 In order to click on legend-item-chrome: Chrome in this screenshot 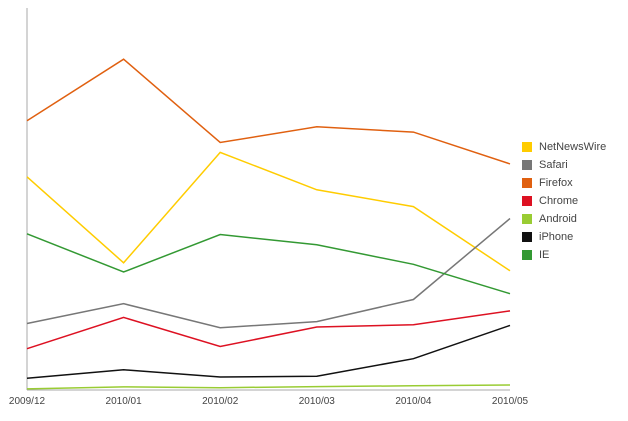, I will do `click(564, 201)`.